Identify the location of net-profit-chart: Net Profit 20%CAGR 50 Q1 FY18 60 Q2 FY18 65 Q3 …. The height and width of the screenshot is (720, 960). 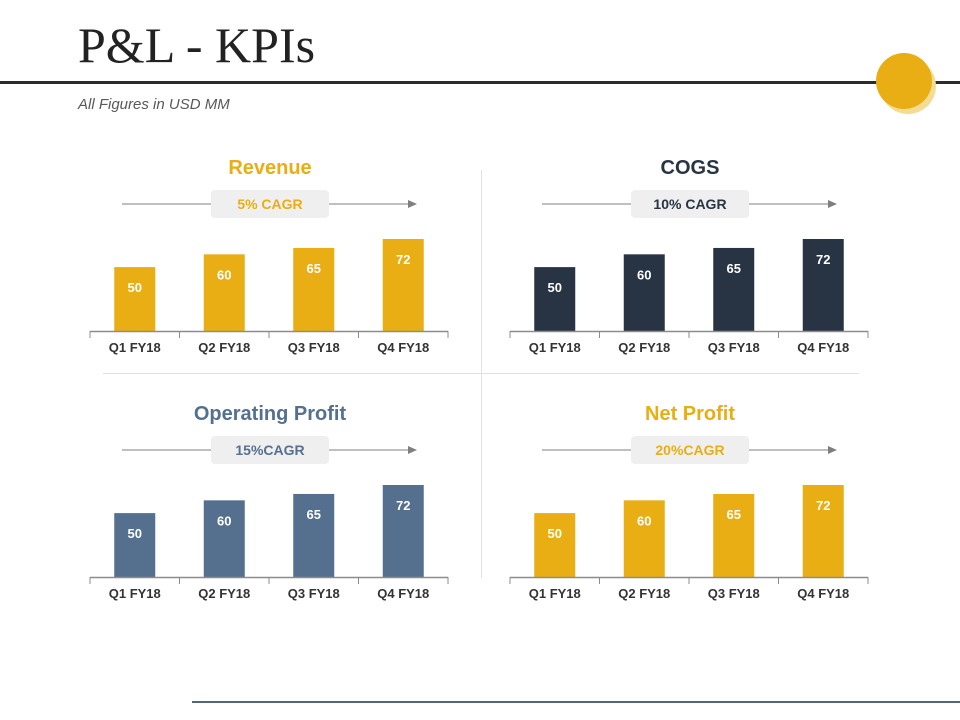
(689, 502).